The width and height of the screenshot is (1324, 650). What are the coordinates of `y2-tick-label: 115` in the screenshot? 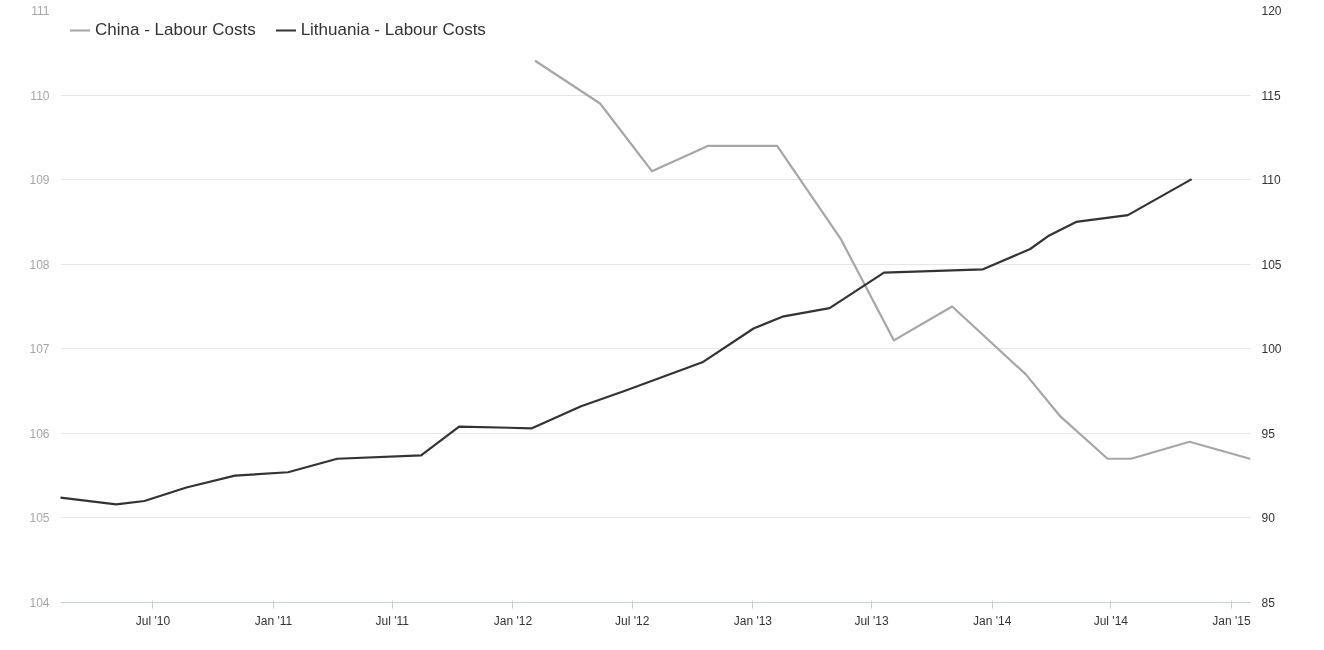 It's located at (1271, 95).